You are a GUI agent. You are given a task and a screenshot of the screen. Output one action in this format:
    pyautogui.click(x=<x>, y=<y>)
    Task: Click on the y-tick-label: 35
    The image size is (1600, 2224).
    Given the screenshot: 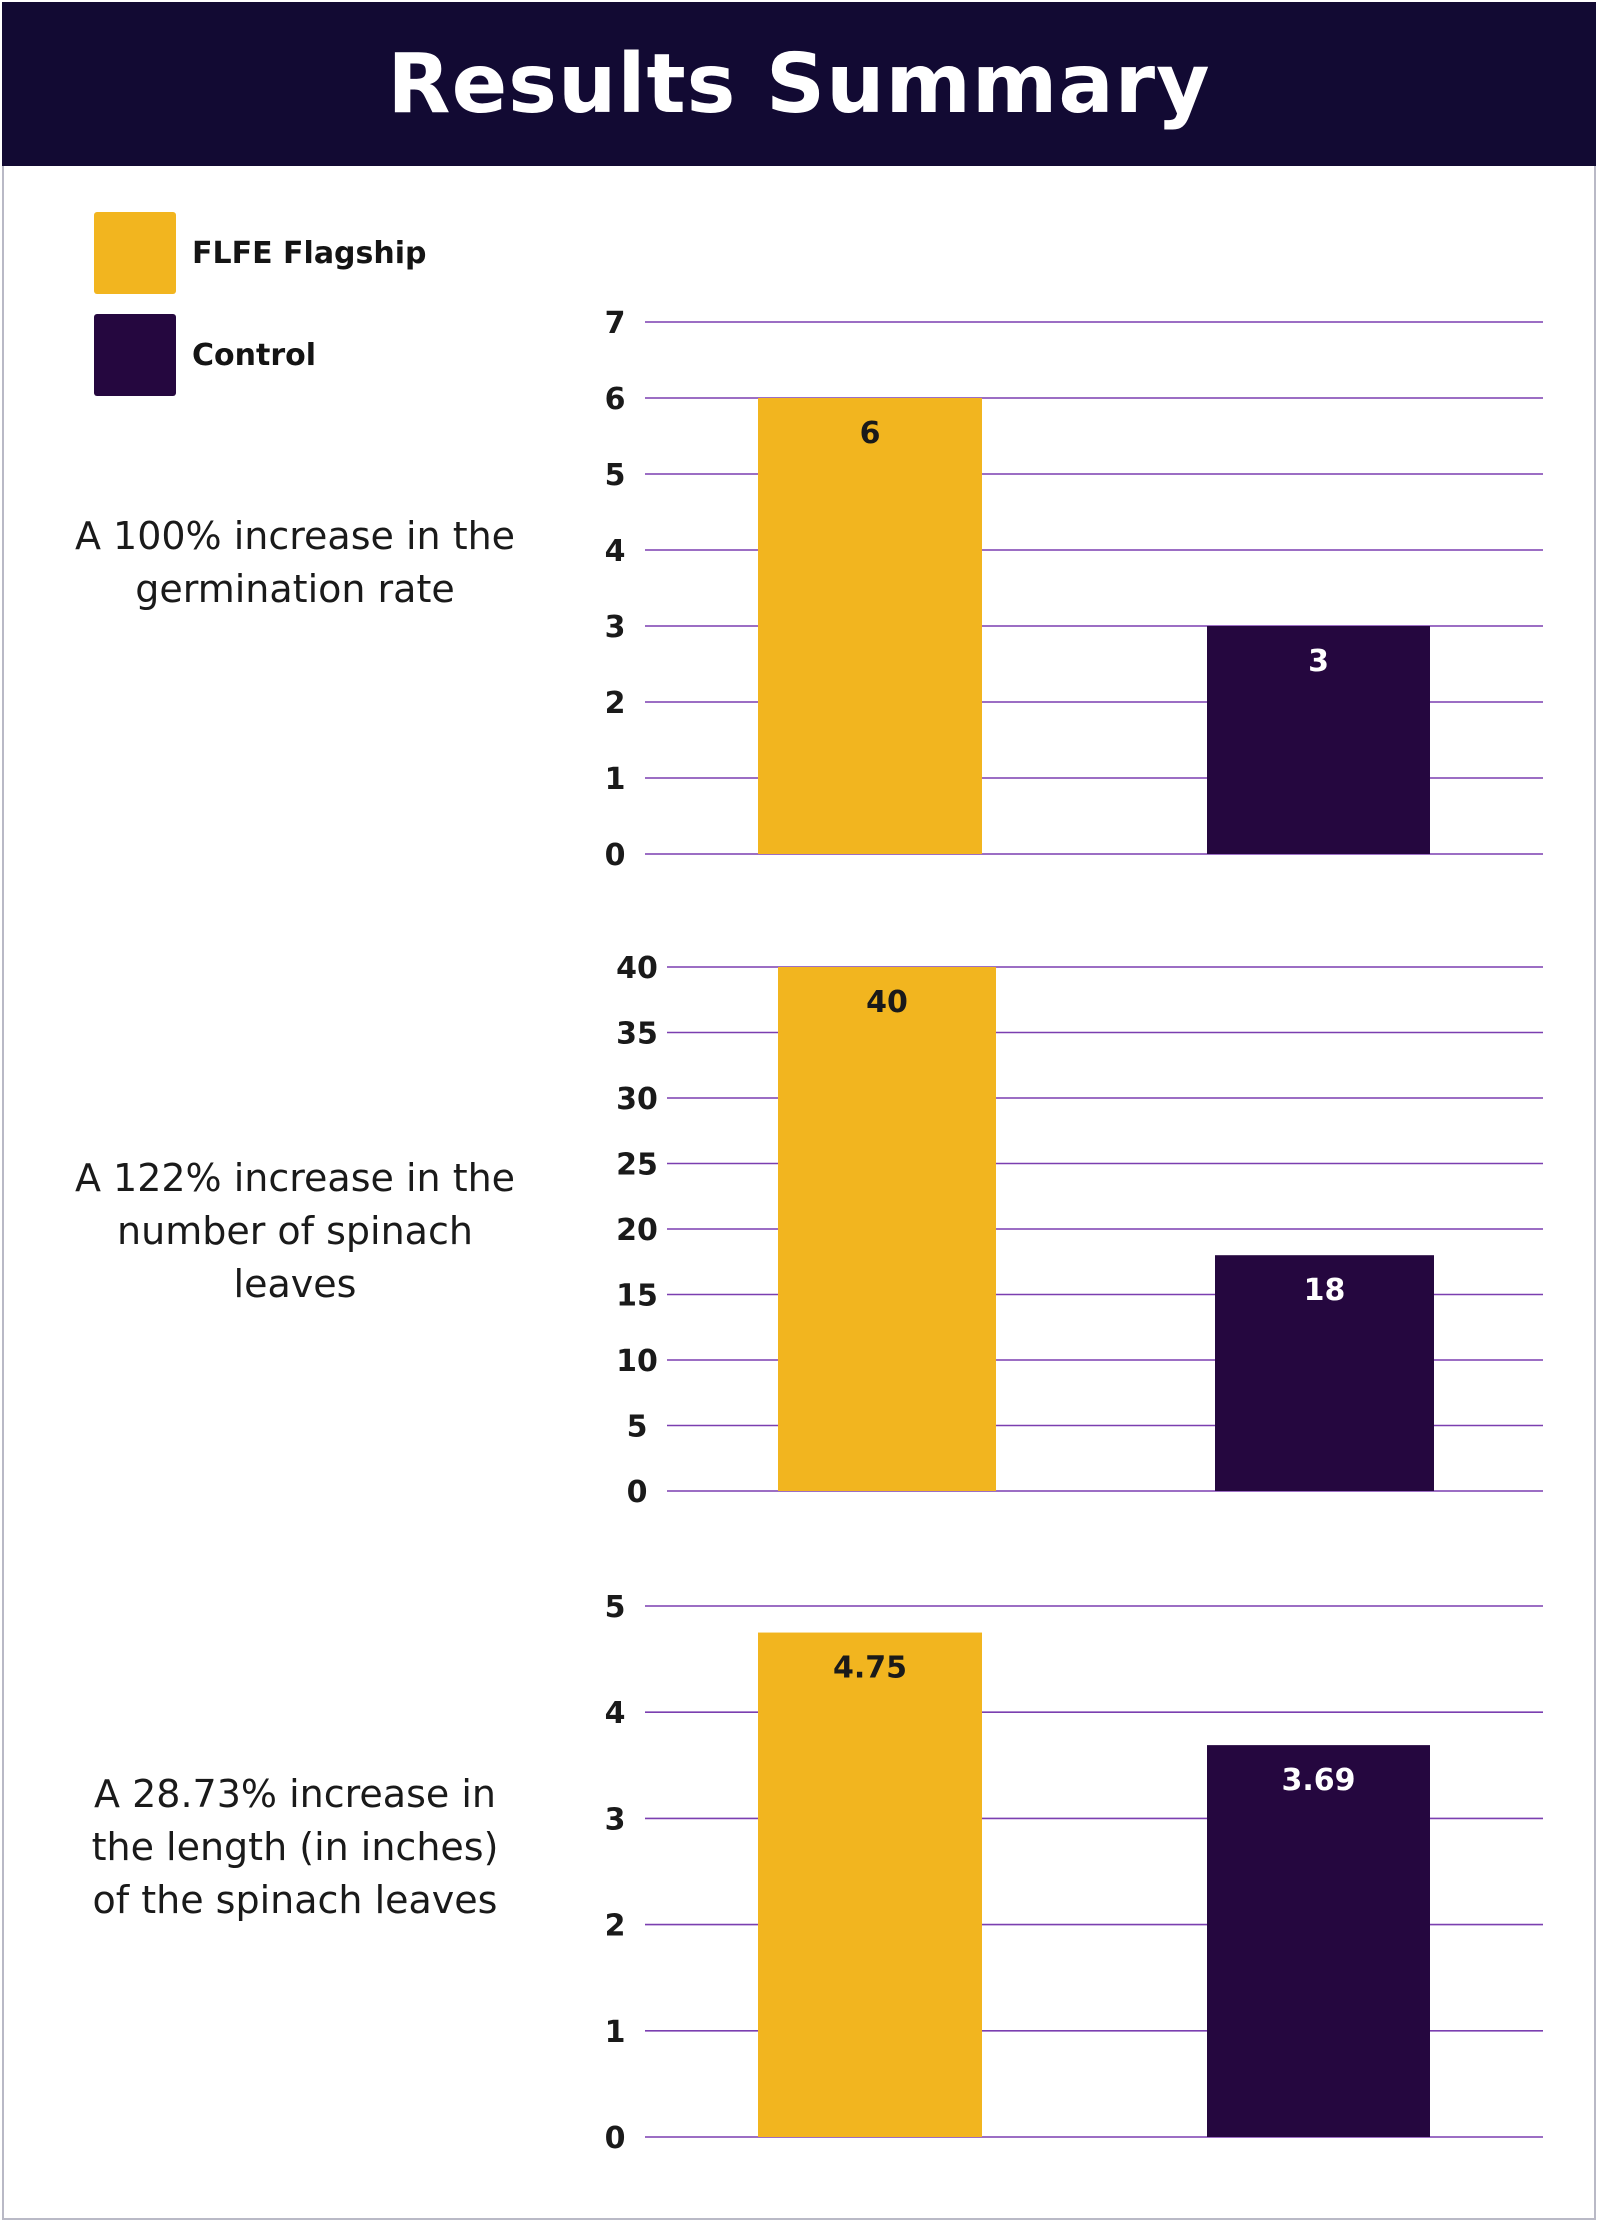 What is the action you would take?
    pyautogui.click(x=637, y=1034)
    